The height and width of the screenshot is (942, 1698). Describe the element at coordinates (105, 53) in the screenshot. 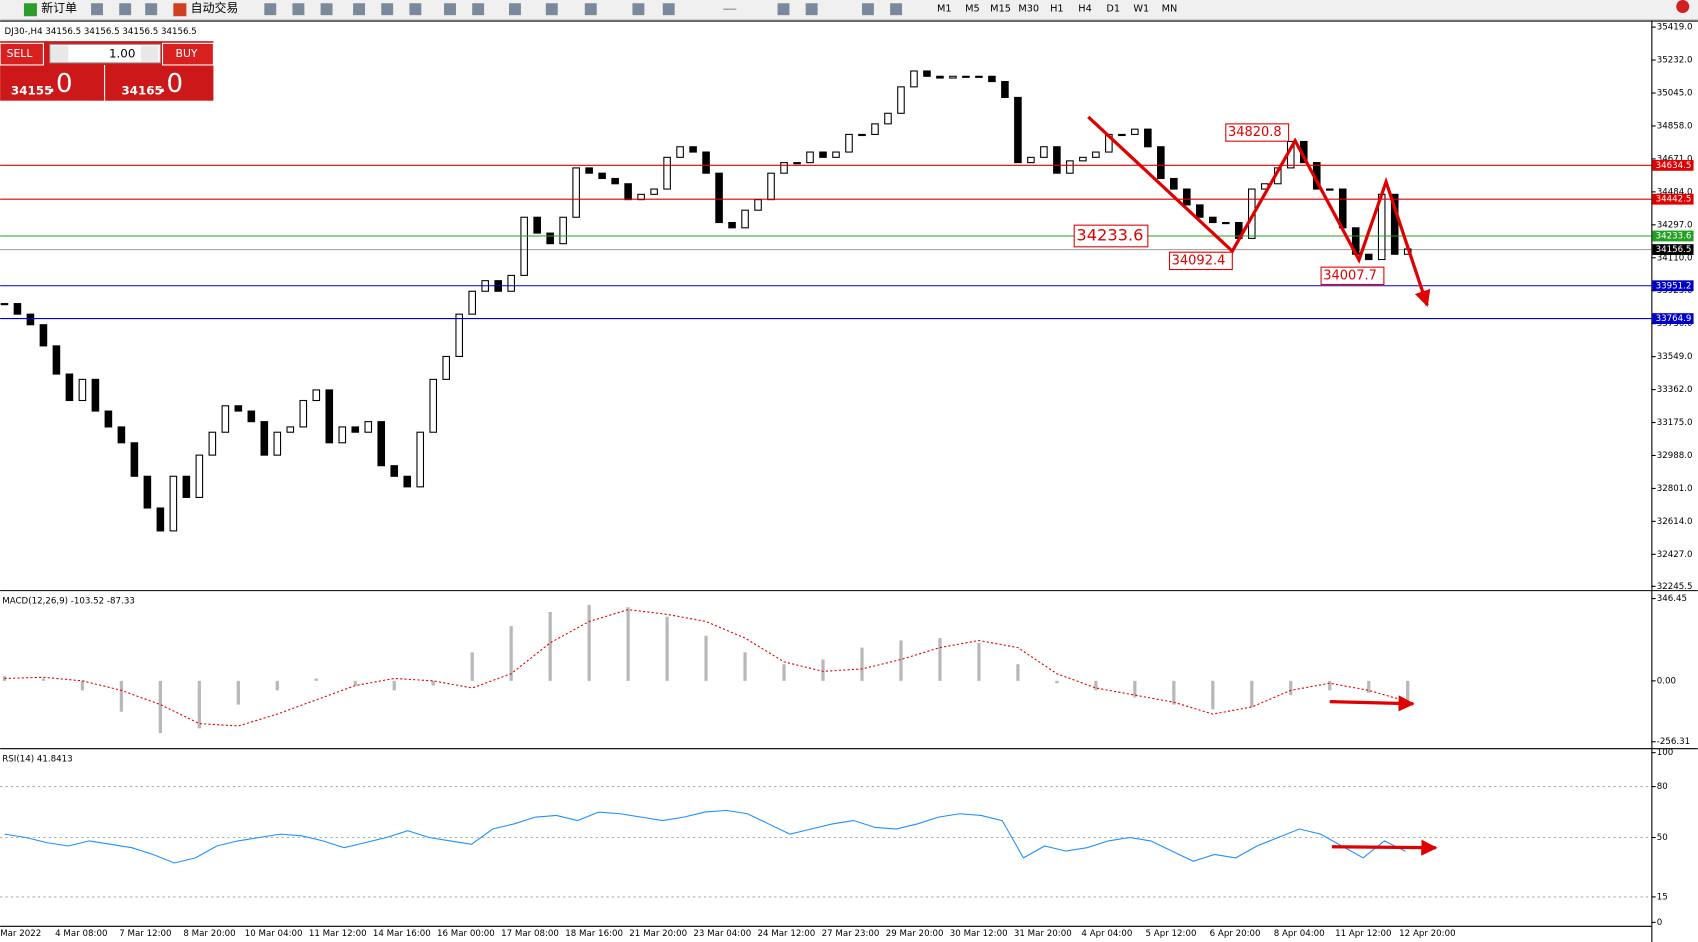

I see `lots-input` at that location.